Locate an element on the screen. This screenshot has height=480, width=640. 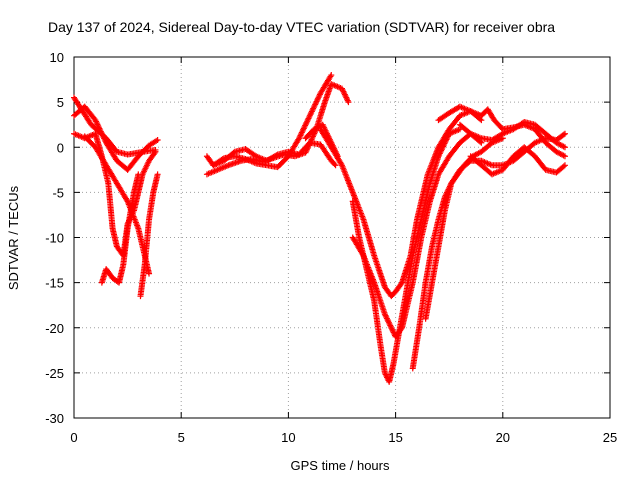
x-tick-label-2: 10 is located at coordinates (288, 437).